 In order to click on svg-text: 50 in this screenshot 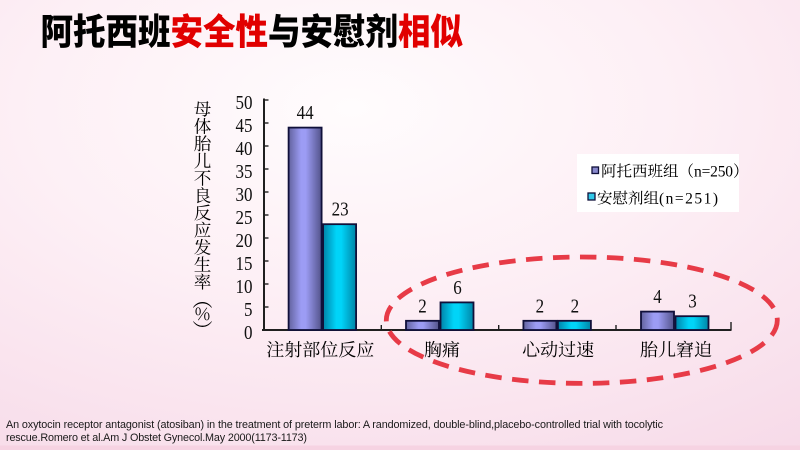, I will do `click(244, 102)`.